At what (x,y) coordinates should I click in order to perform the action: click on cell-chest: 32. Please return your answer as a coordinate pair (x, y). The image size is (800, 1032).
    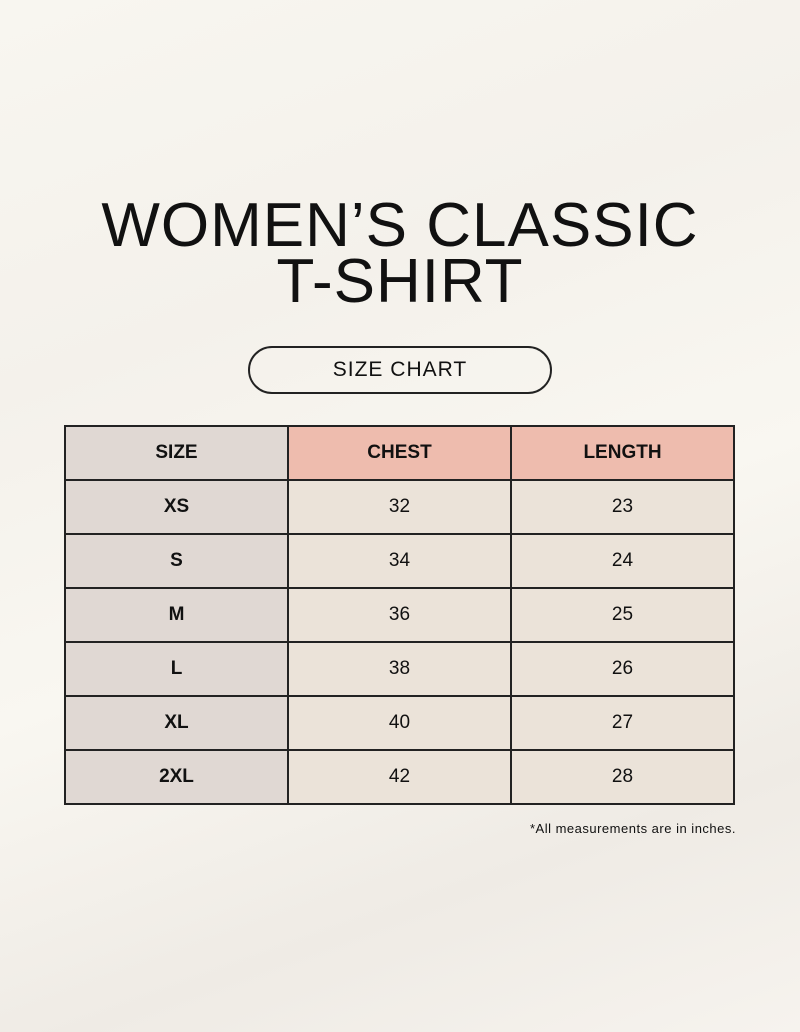
    Looking at the image, I should click on (399, 507).